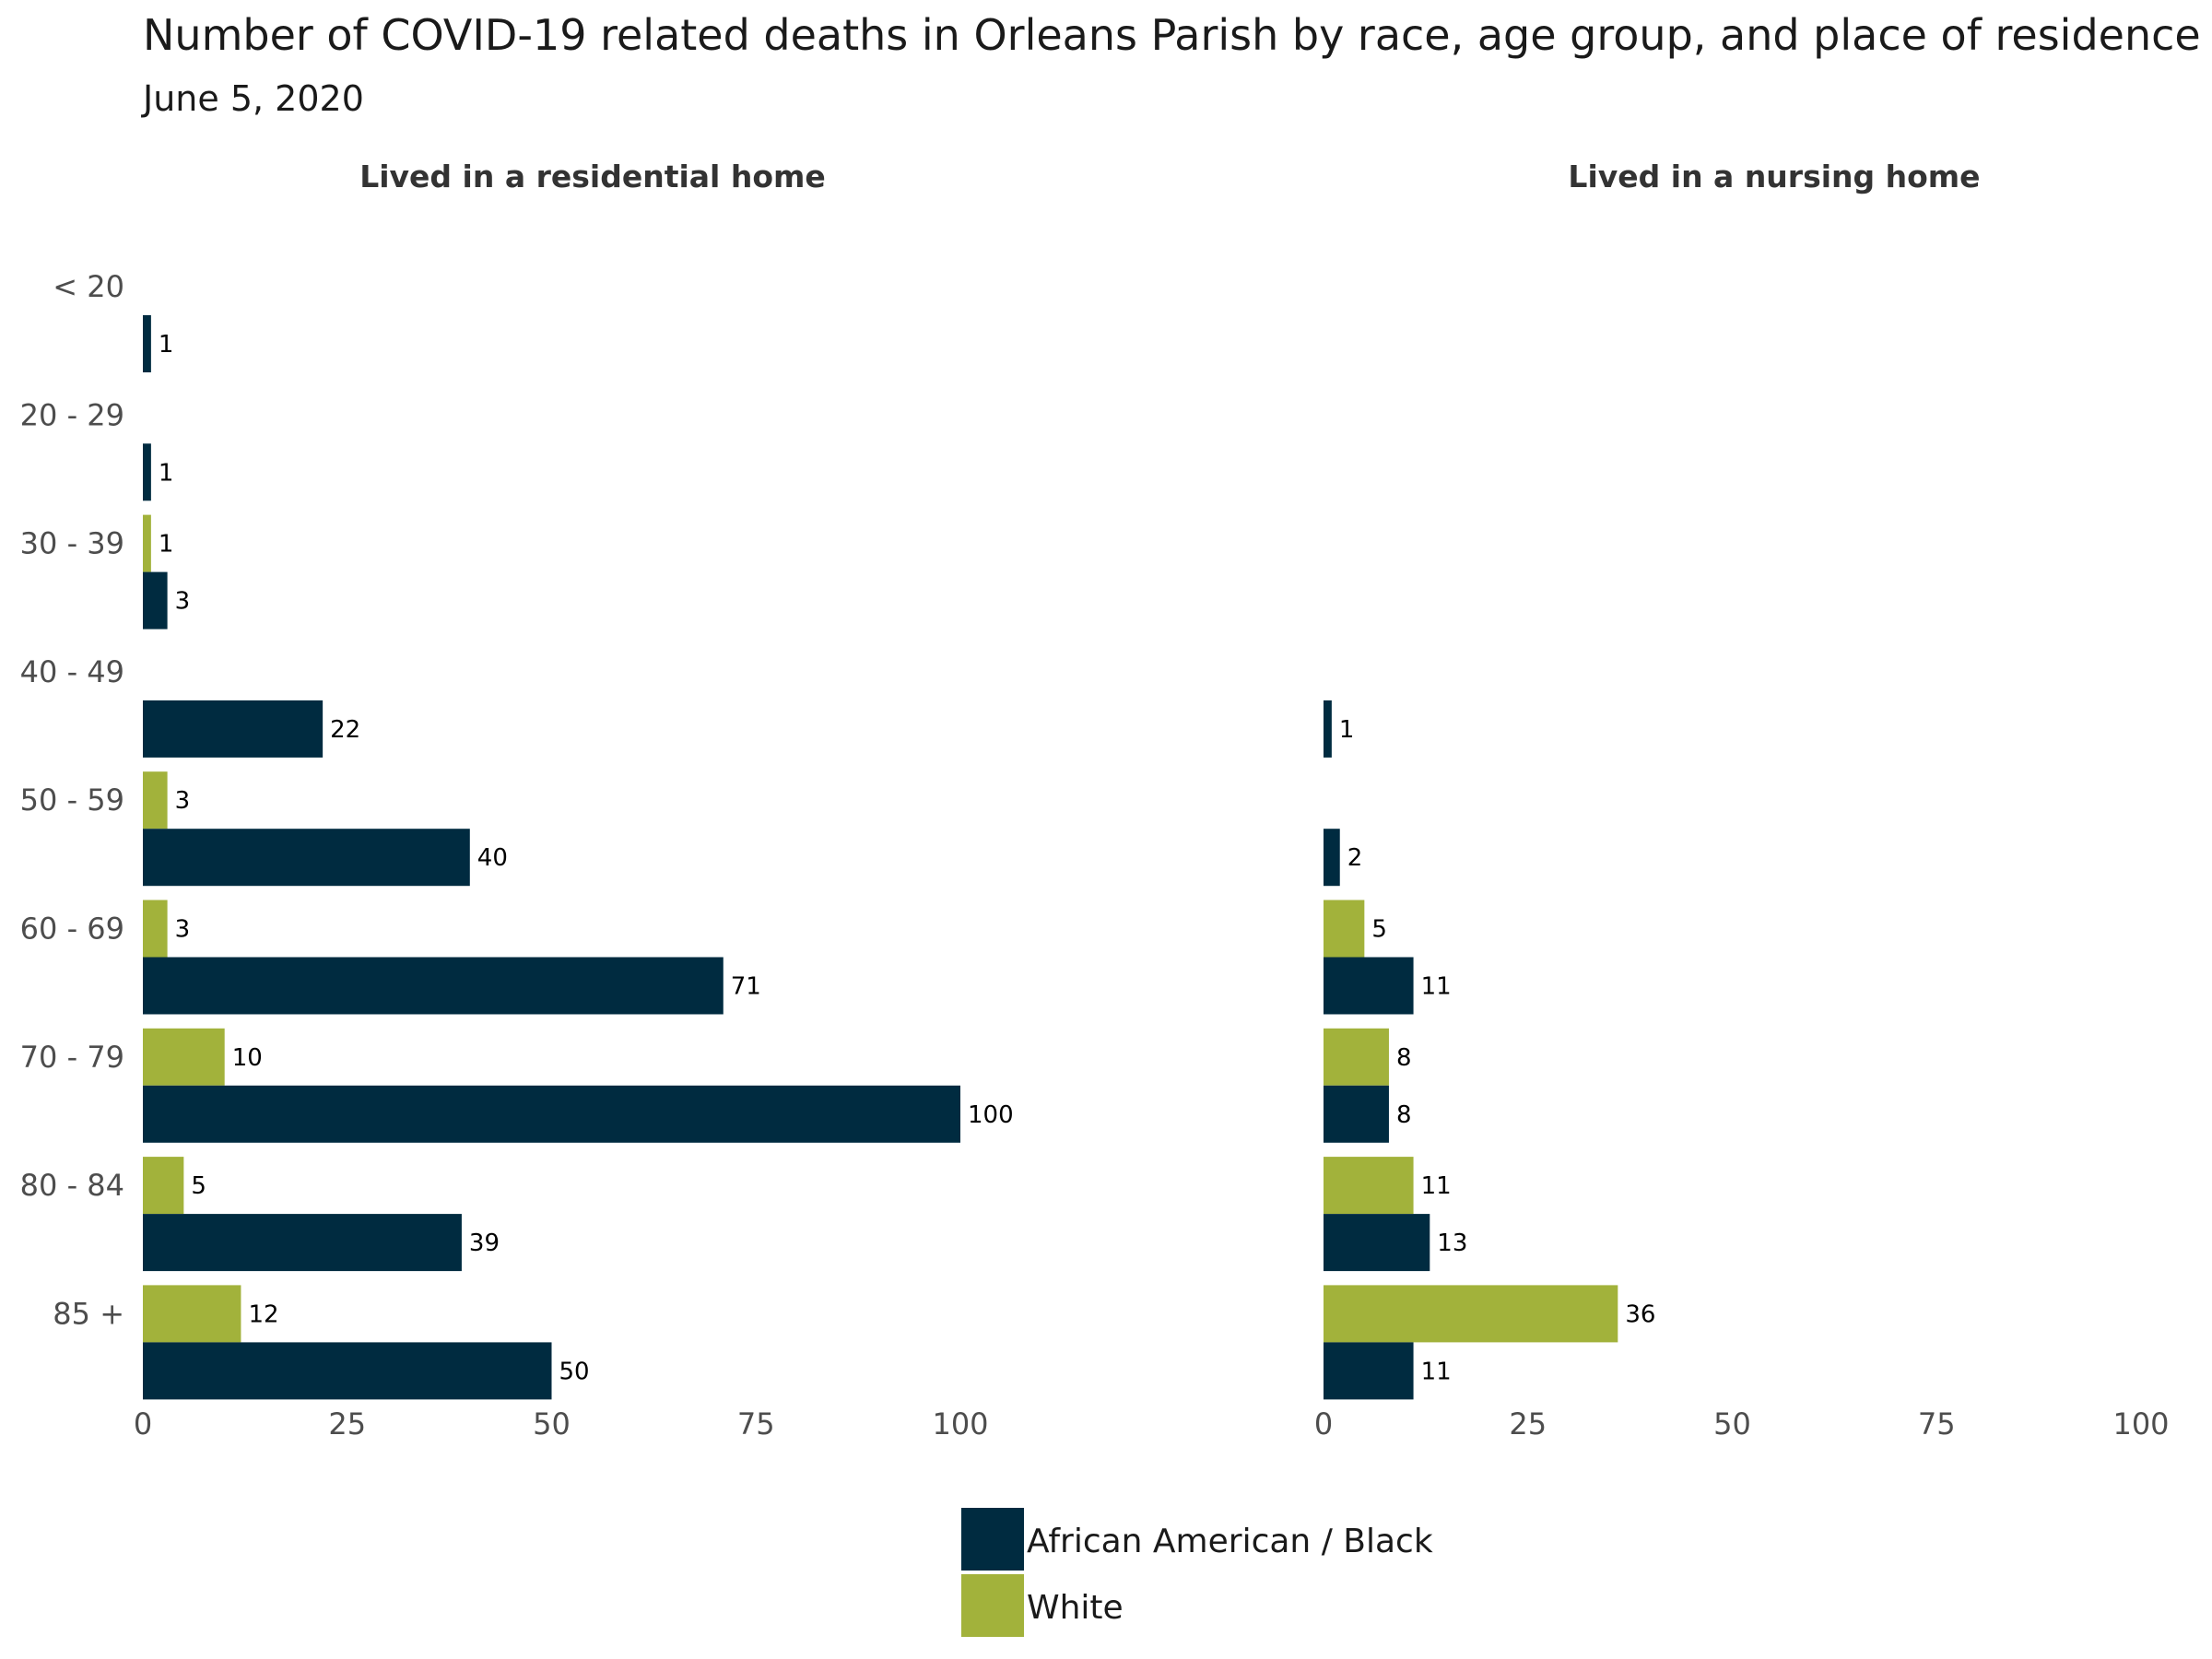  Describe the element at coordinates (166, 545) in the screenshot. I see `white-bar-30-39-label: 1` at that location.